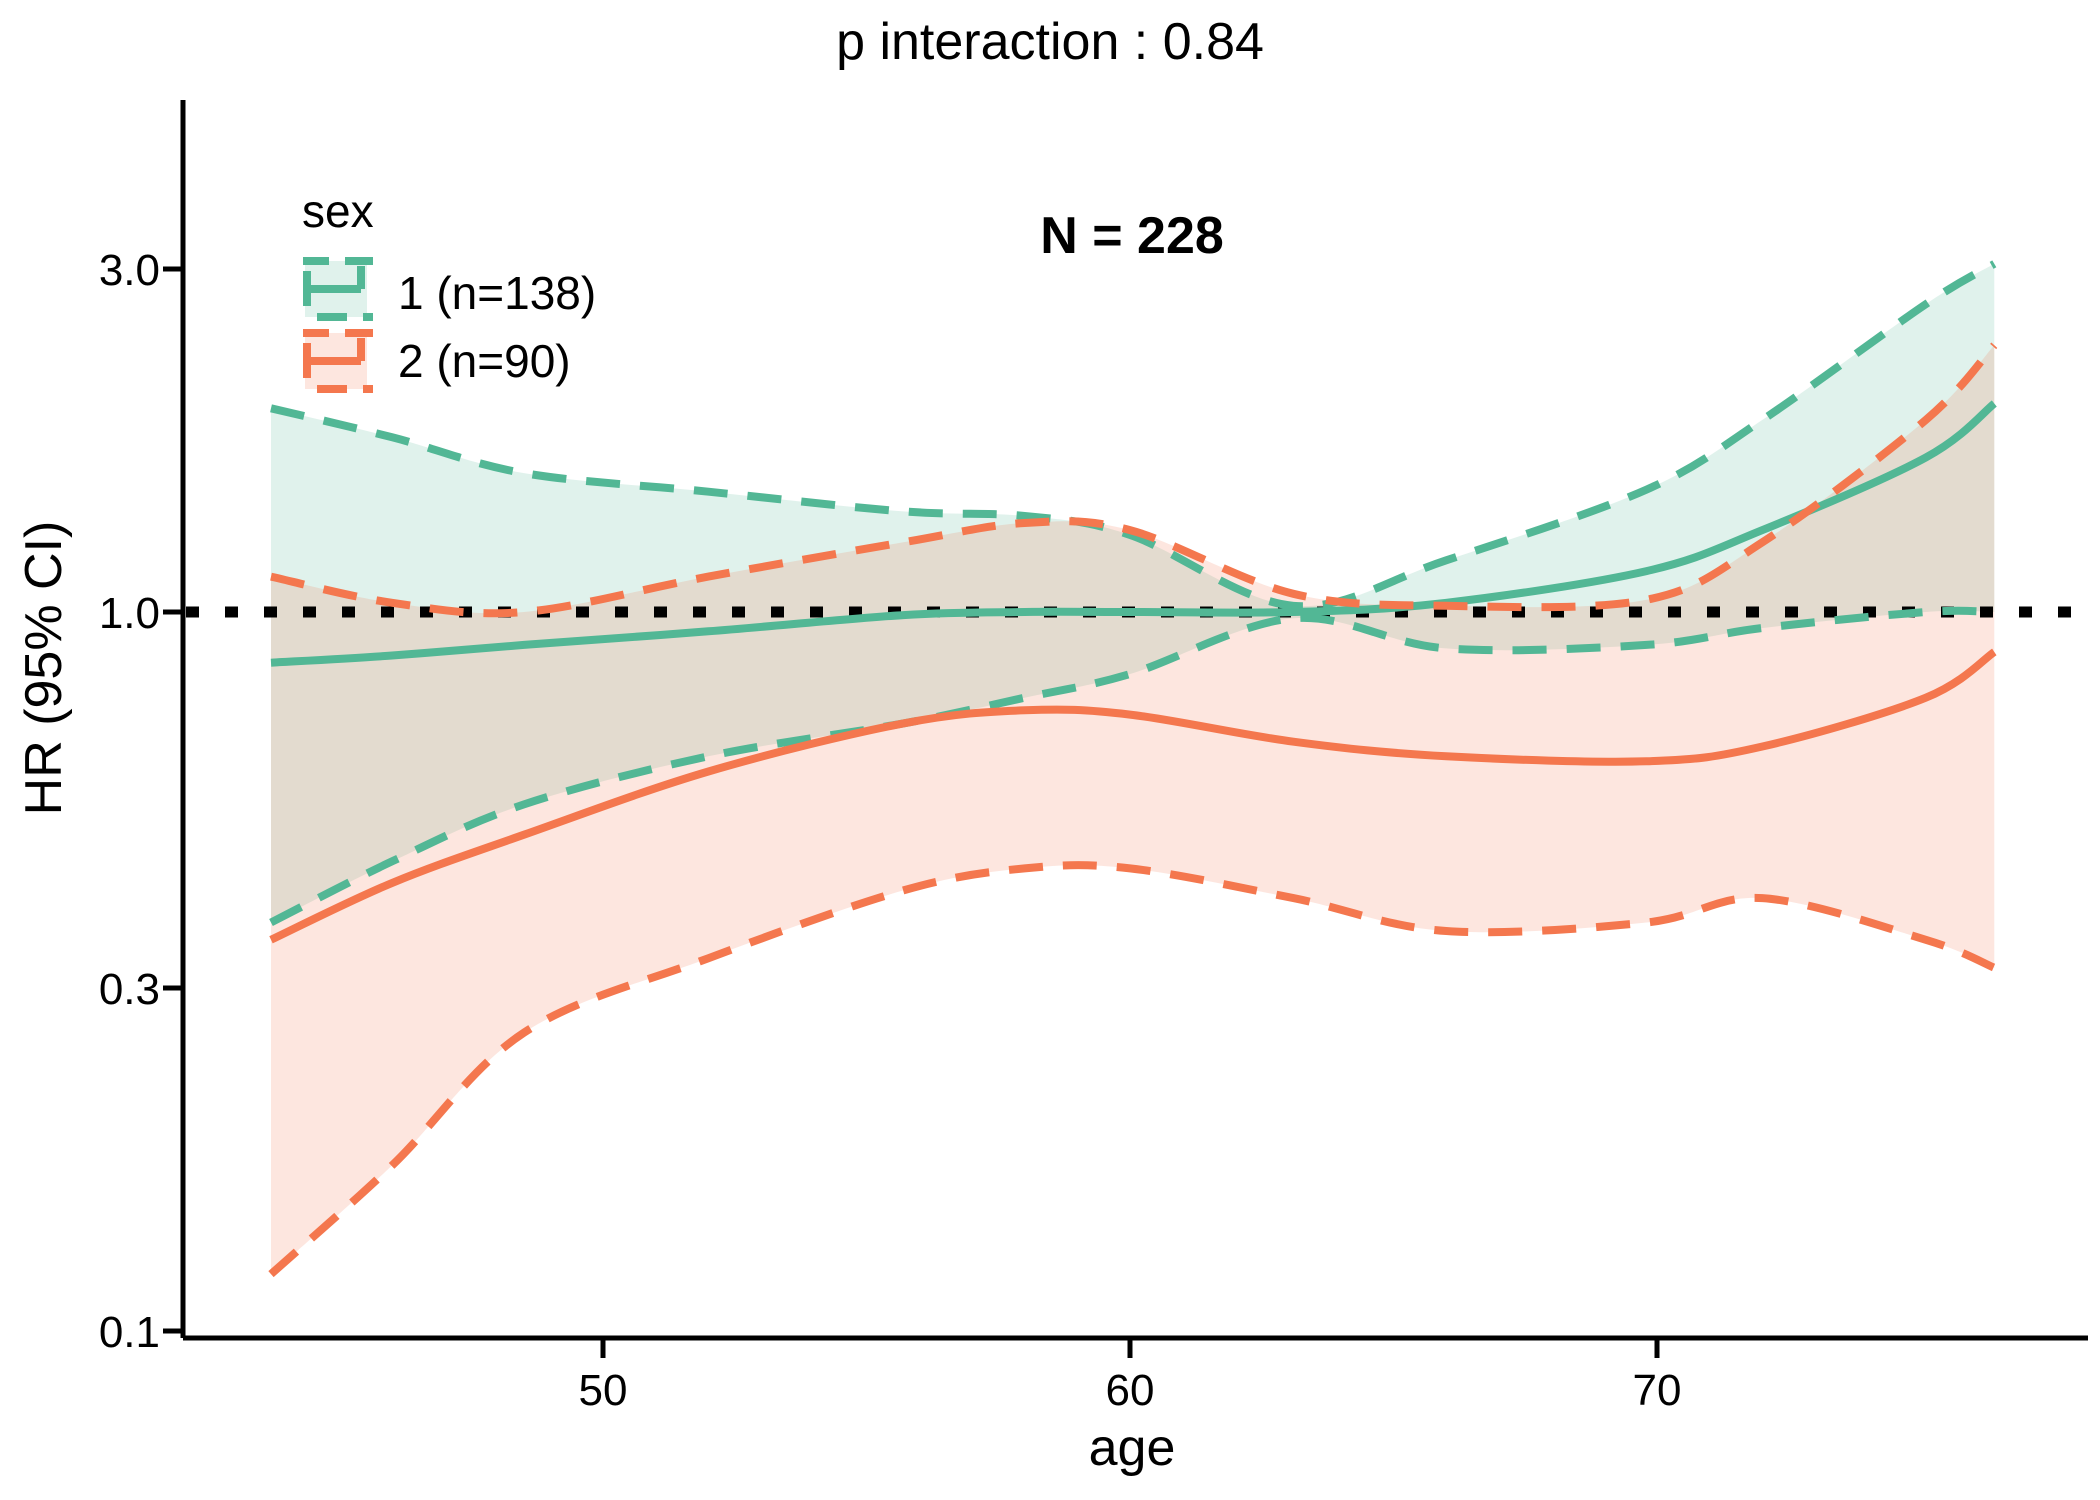  I want to click on sex1-estimate-line, so click(1133, 533).